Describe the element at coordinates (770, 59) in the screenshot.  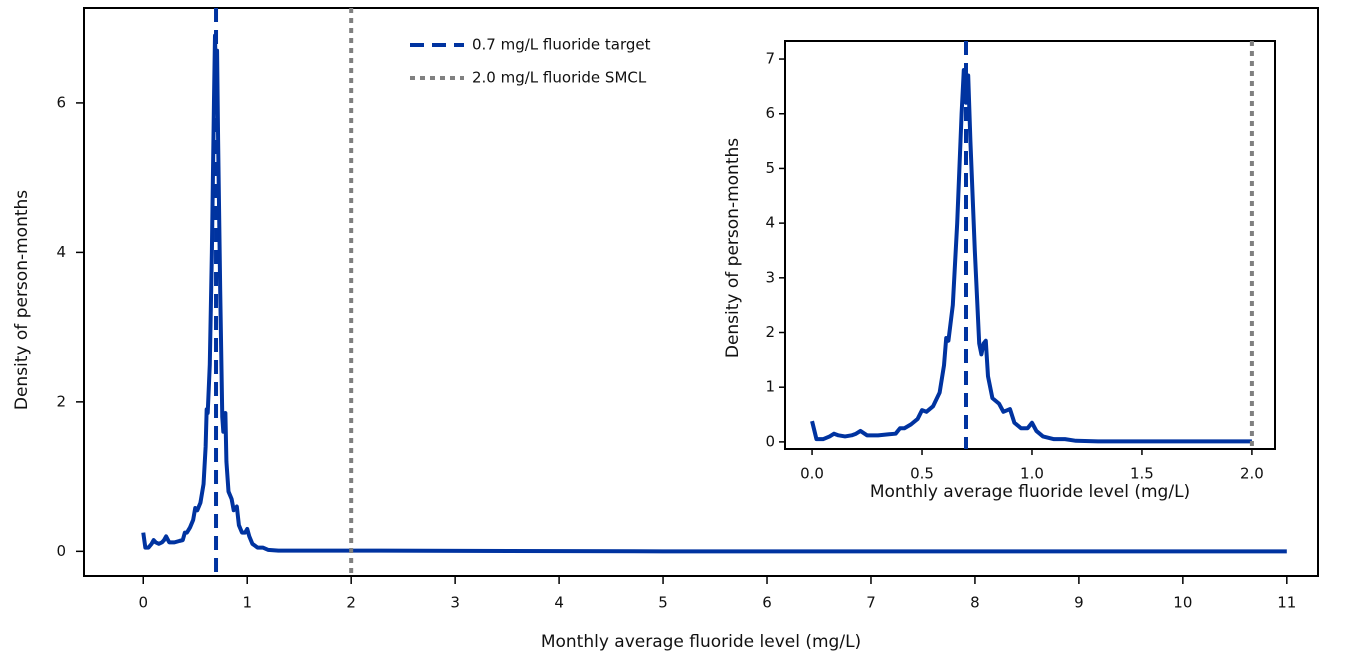
I see `y-tick-label: 7` at that location.